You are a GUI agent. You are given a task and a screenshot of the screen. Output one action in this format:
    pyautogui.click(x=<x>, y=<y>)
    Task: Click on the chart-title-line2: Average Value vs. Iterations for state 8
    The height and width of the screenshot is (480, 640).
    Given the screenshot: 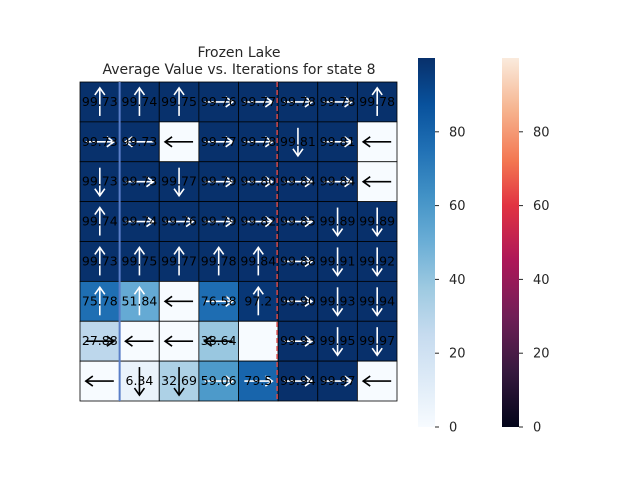 What is the action you would take?
    pyautogui.click(x=239, y=70)
    